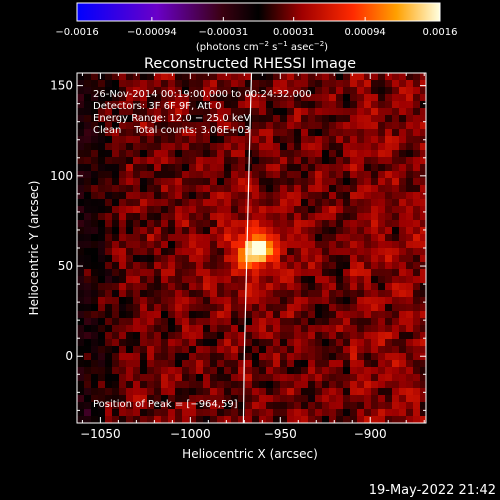 The width and height of the screenshot is (500, 500). What do you see at coordinates (202, 94) in the screenshot?
I see `info-time-range: 26-Nov-2014 00:19:00.000 to 00:24:32.000` at bounding box center [202, 94].